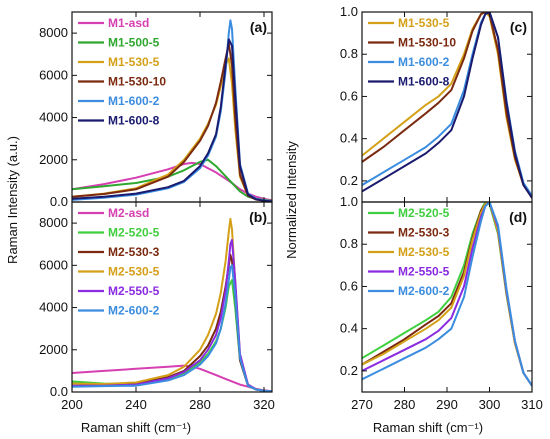 Image resolution: width=550 pixels, height=439 pixels. Describe the element at coordinates (136, 427) in the screenshot. I see `left-x-axis-title: Raman shift (cm⁻¹)` at that location.